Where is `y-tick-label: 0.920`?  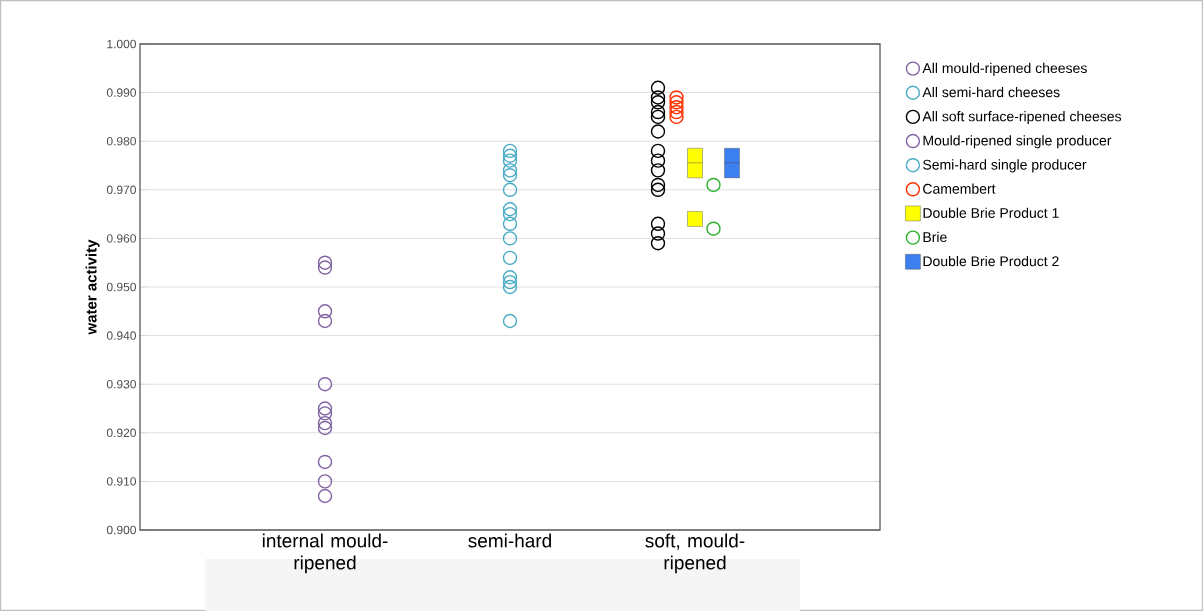 y-tick-label: 0.920 is located at coordinates (121, 433).